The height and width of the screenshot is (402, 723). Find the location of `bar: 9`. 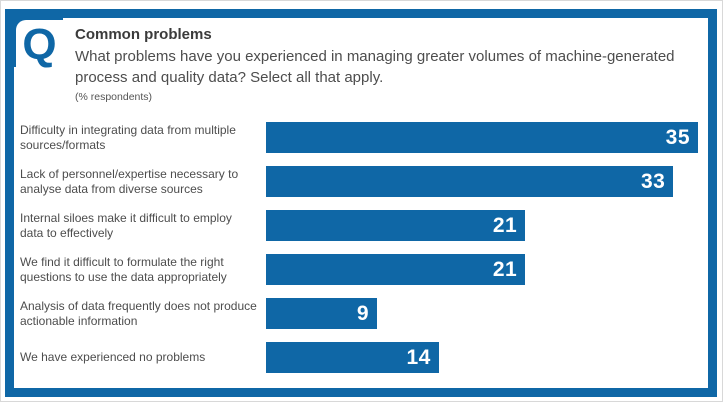

bar: 9 is located at coordinates (322, 313).